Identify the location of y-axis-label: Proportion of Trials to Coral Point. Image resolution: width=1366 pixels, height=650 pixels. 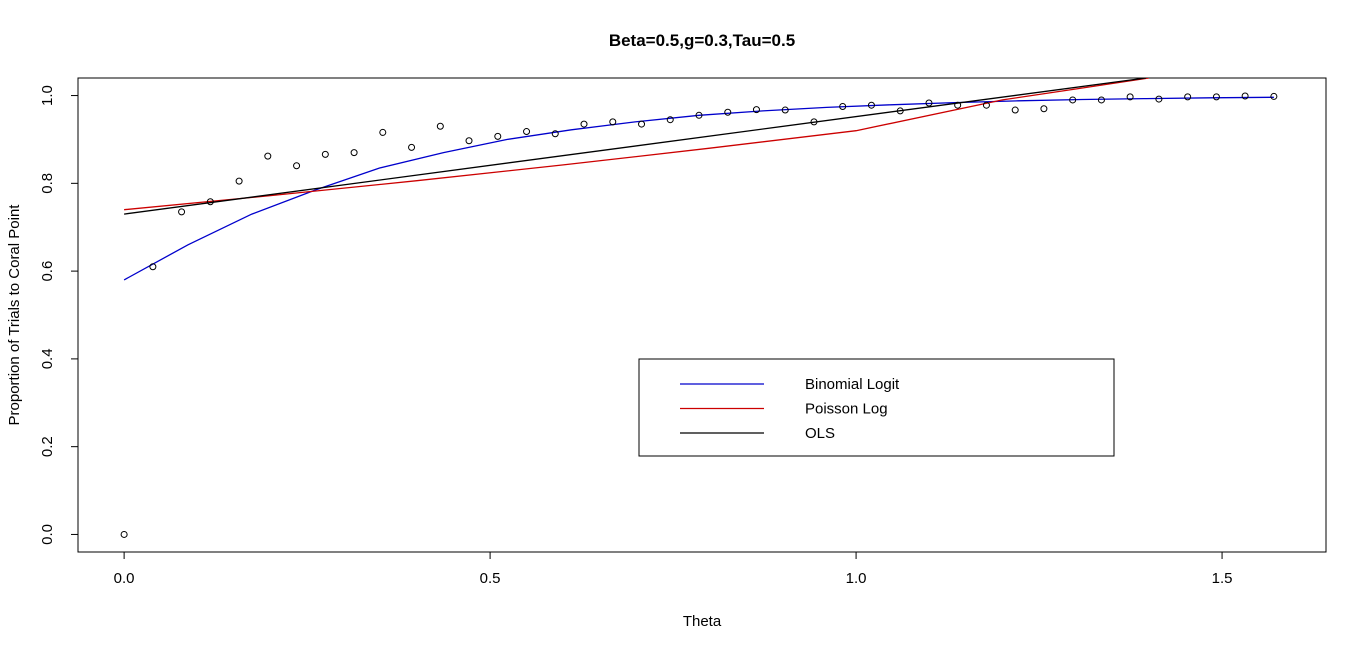
(14, 315).